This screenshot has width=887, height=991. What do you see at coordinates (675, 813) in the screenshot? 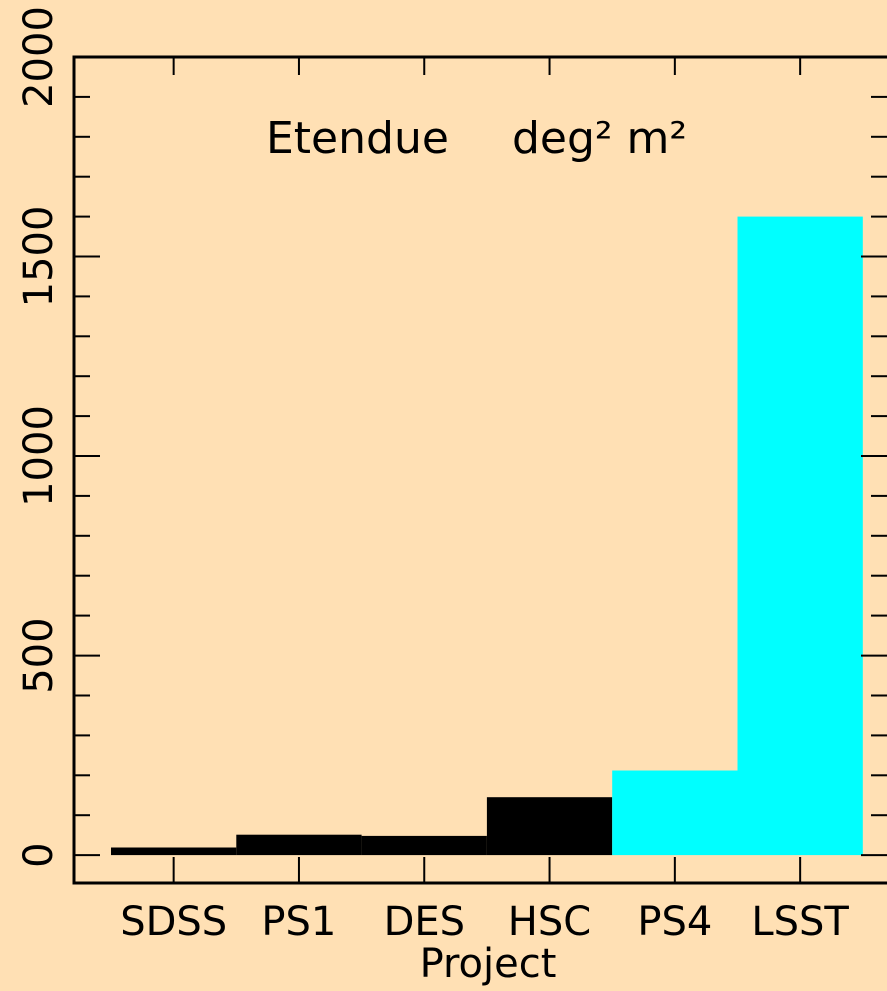
I see `bar-ps4` at bounding box center [675, 813].